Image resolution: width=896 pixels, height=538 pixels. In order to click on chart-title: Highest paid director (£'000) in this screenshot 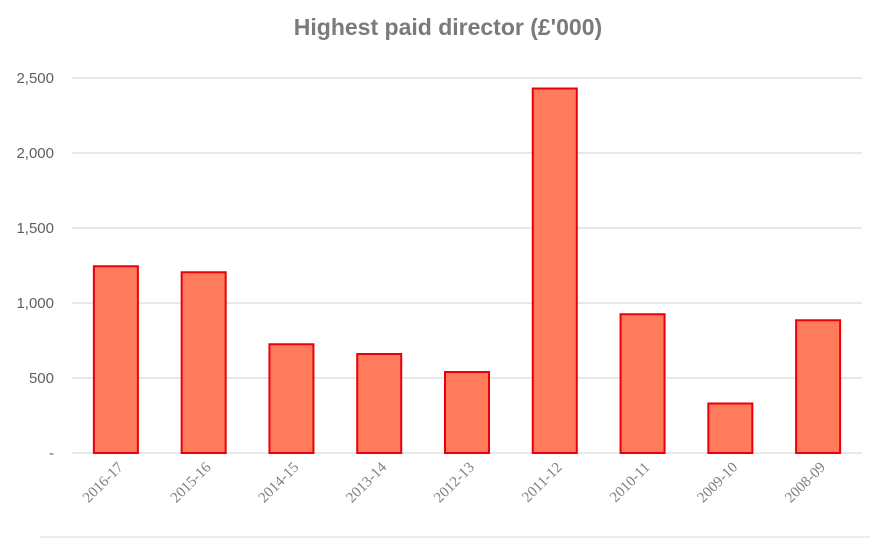, I will do `click(448, 27)`.